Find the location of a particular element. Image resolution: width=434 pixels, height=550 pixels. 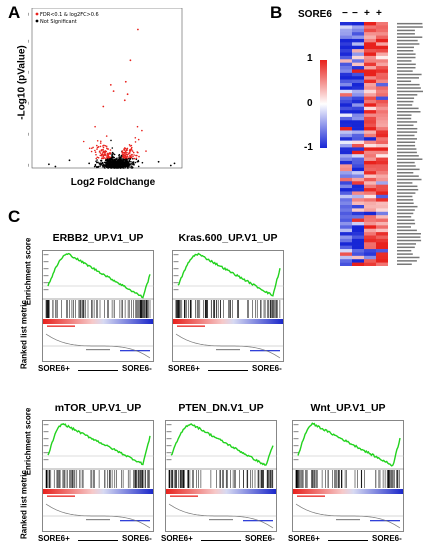

legend-dot-significant is located at coordinates (37, 14).